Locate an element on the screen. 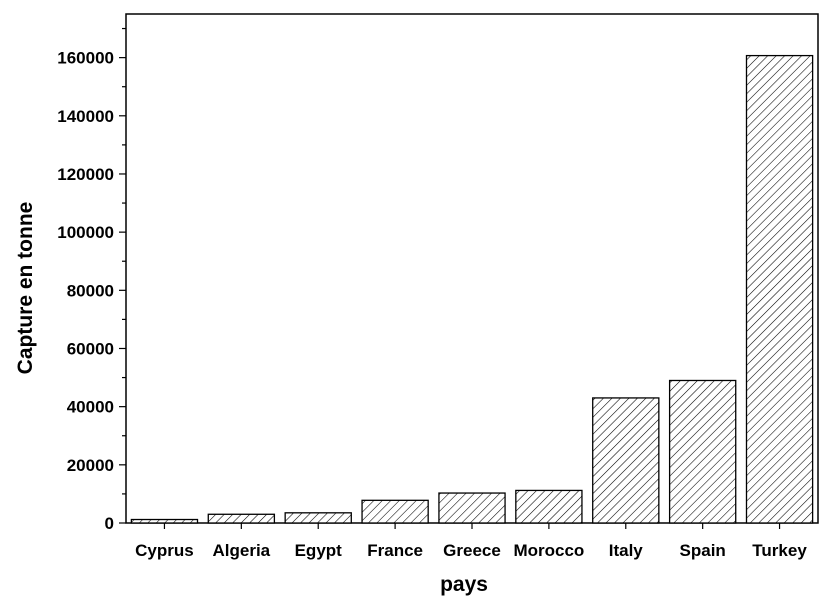 The image size is (819, 600). y-tick-label: 0 is located at coordinates (109, 523).